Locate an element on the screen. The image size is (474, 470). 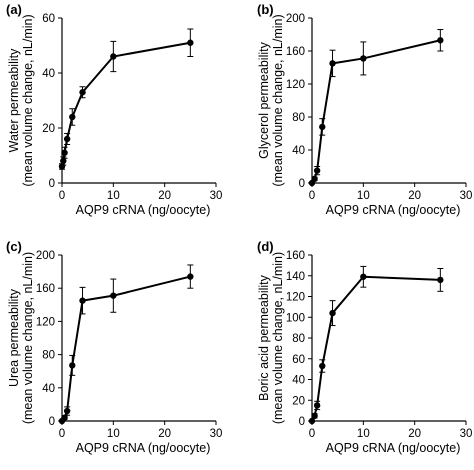
panel-label: (a) is located at coordinates (14, 9).